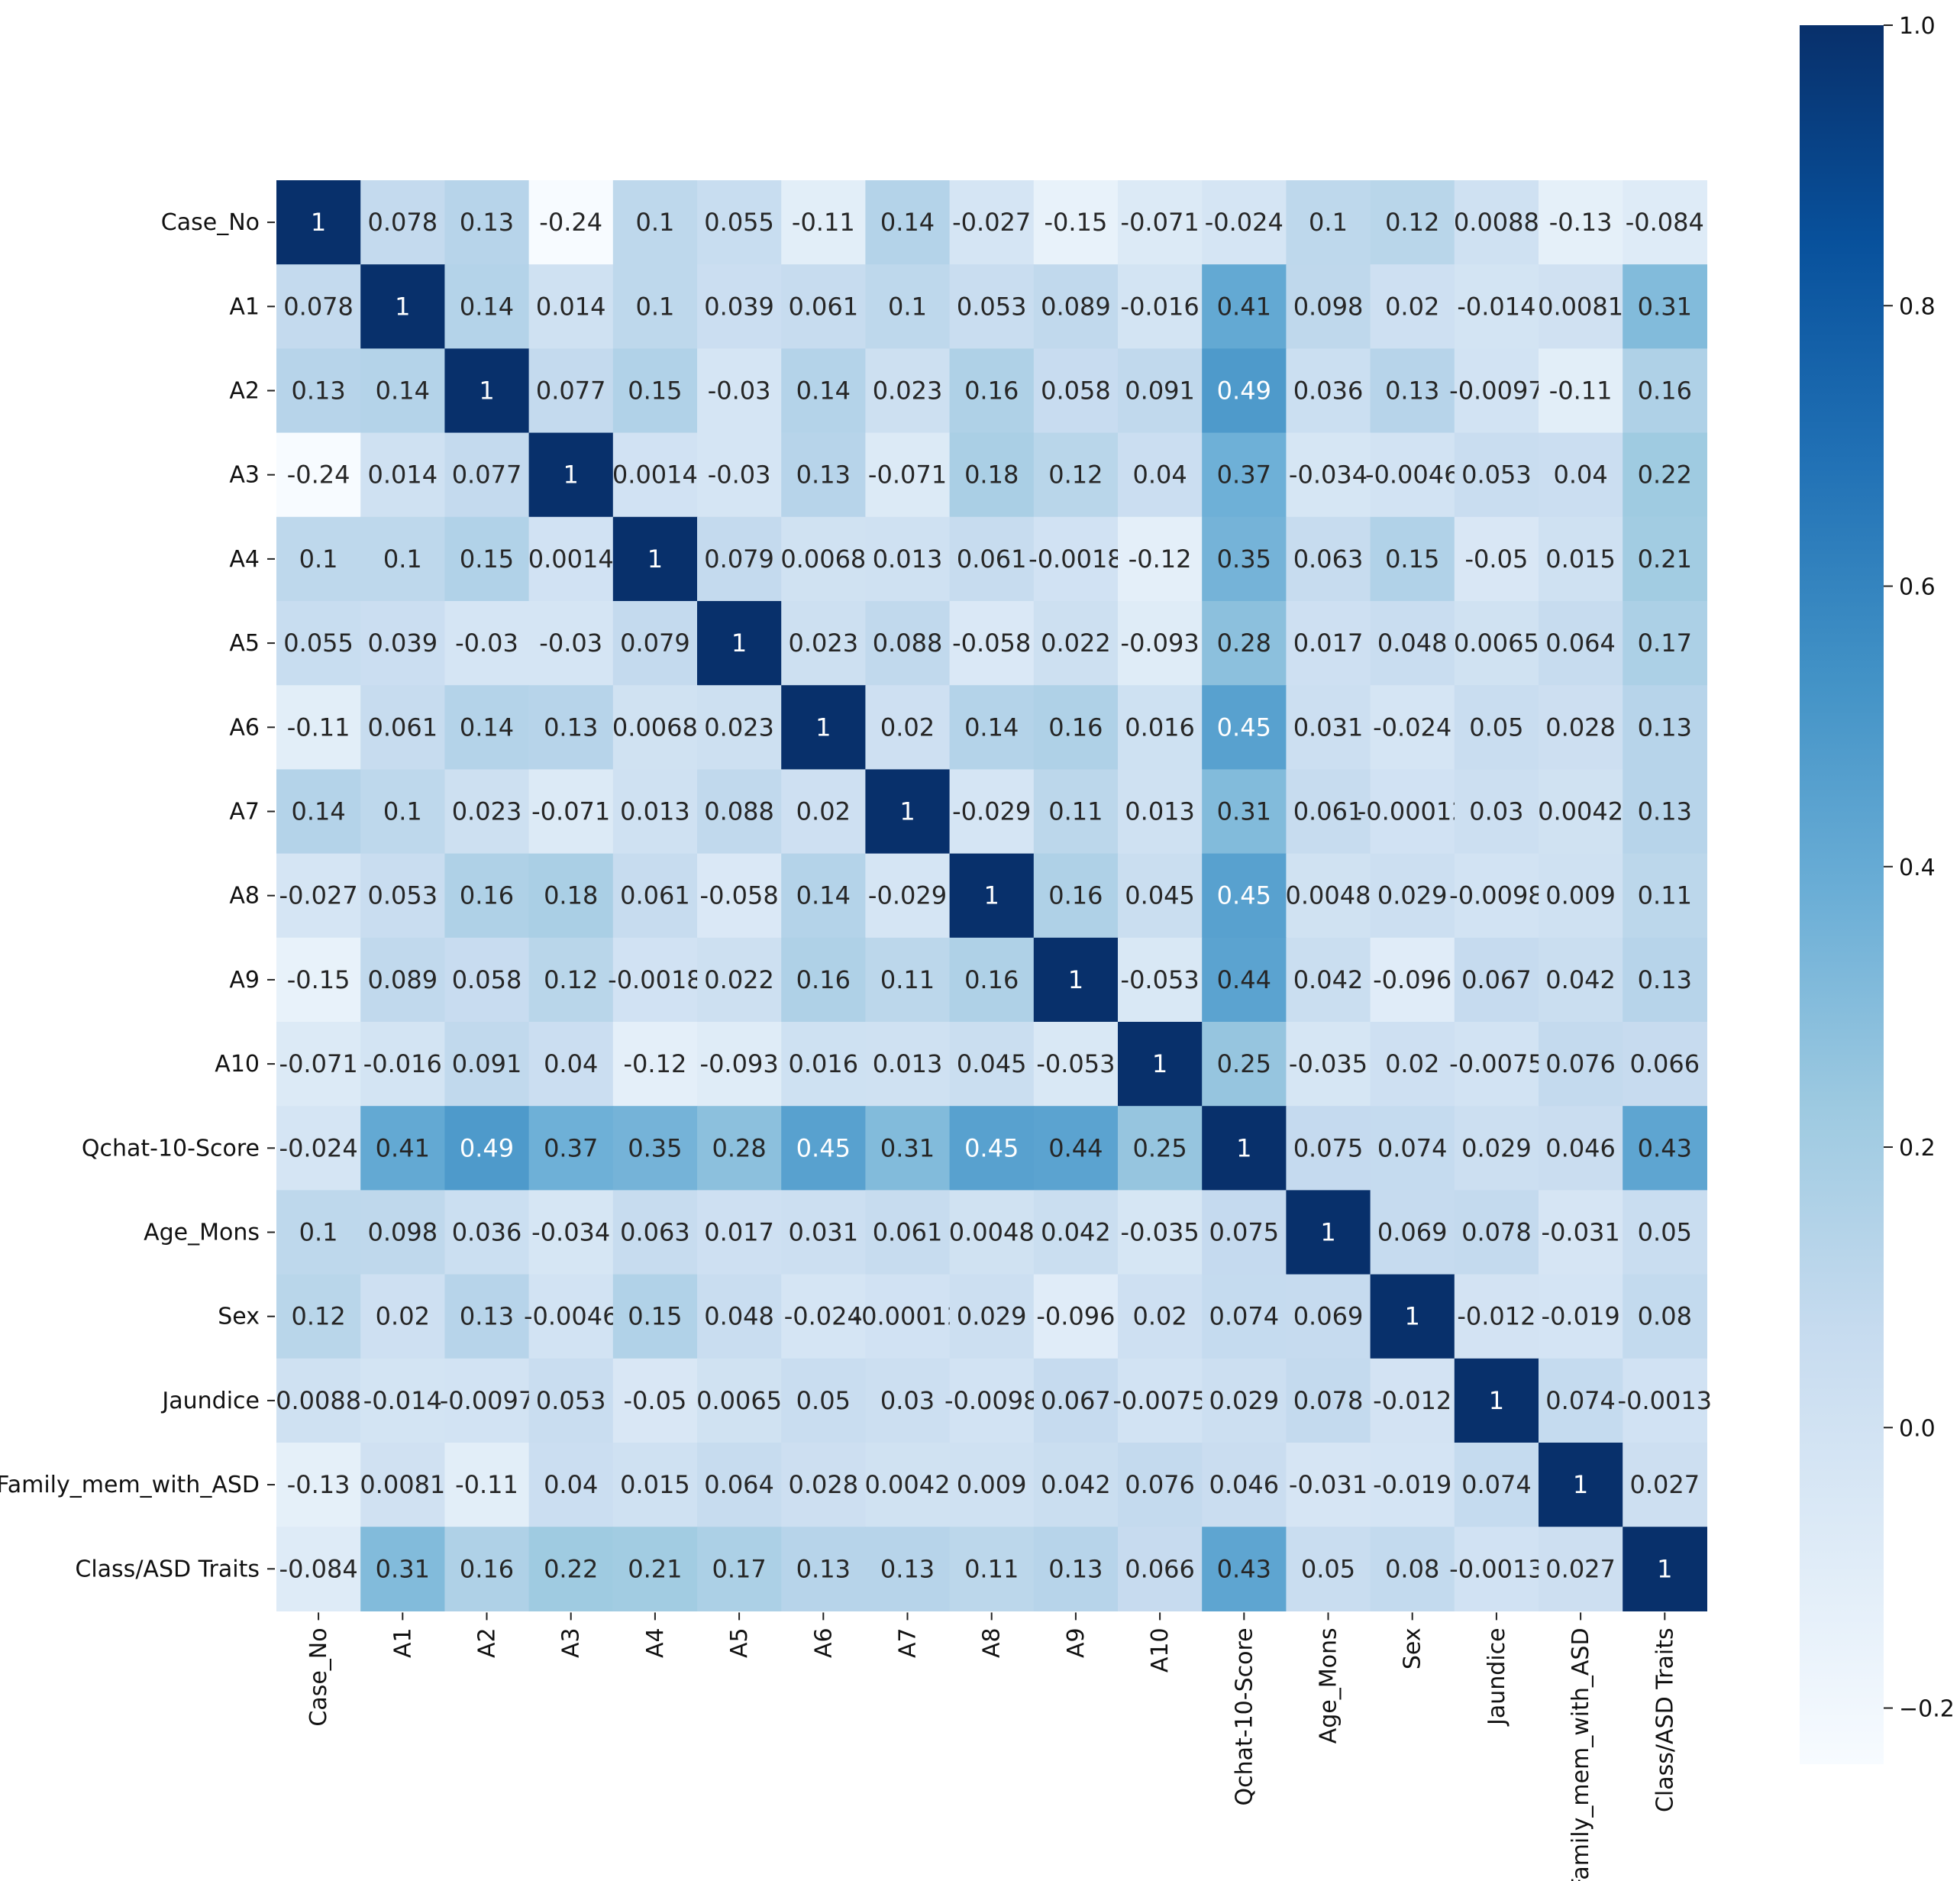 The height and width of the screenshot is (1881, 1960). I want to click on heatmap-cell-value: 0.28, so click(739, 1147).